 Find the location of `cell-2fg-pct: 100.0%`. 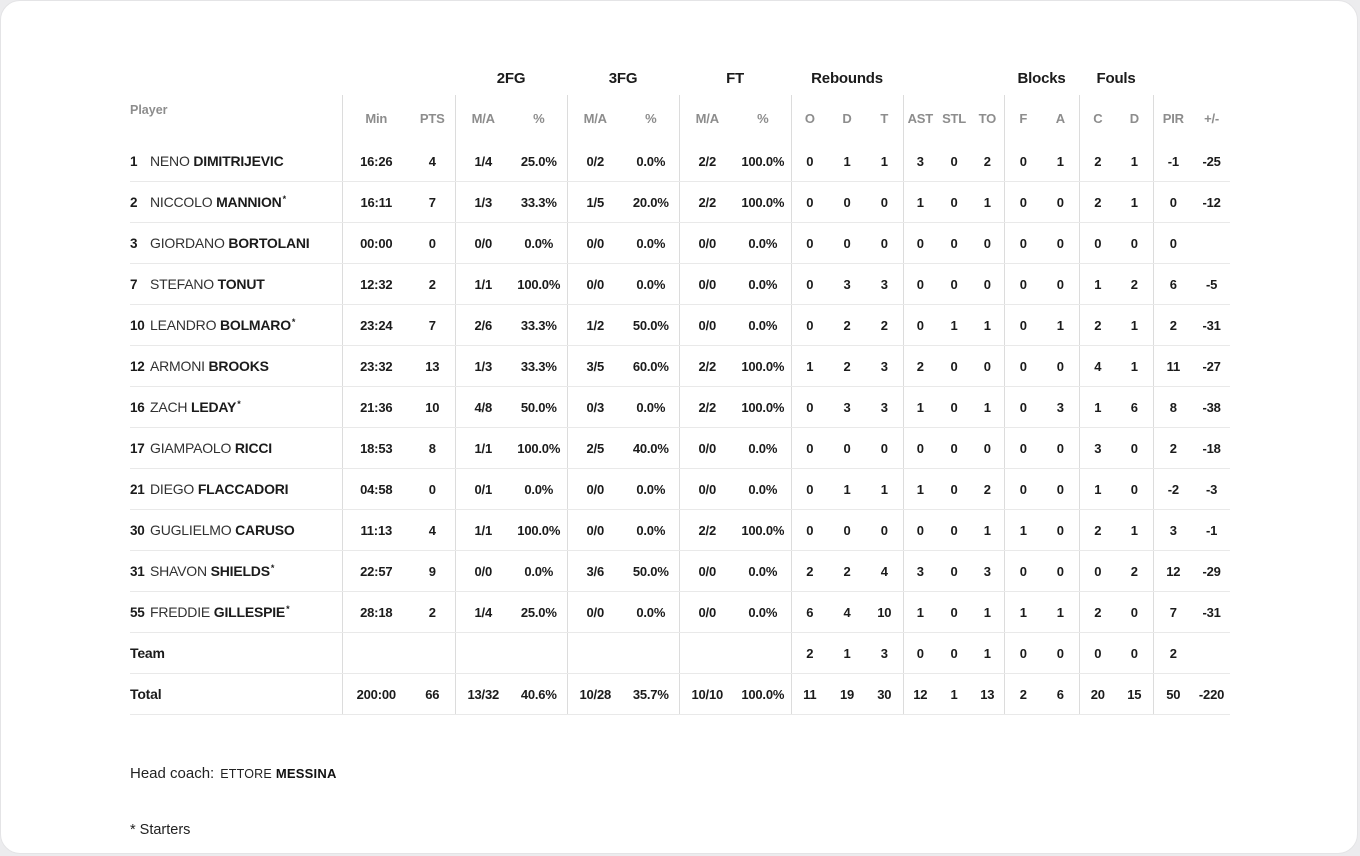

cell-2fg-pct: 100.0% is located at coordinates (539, 530).